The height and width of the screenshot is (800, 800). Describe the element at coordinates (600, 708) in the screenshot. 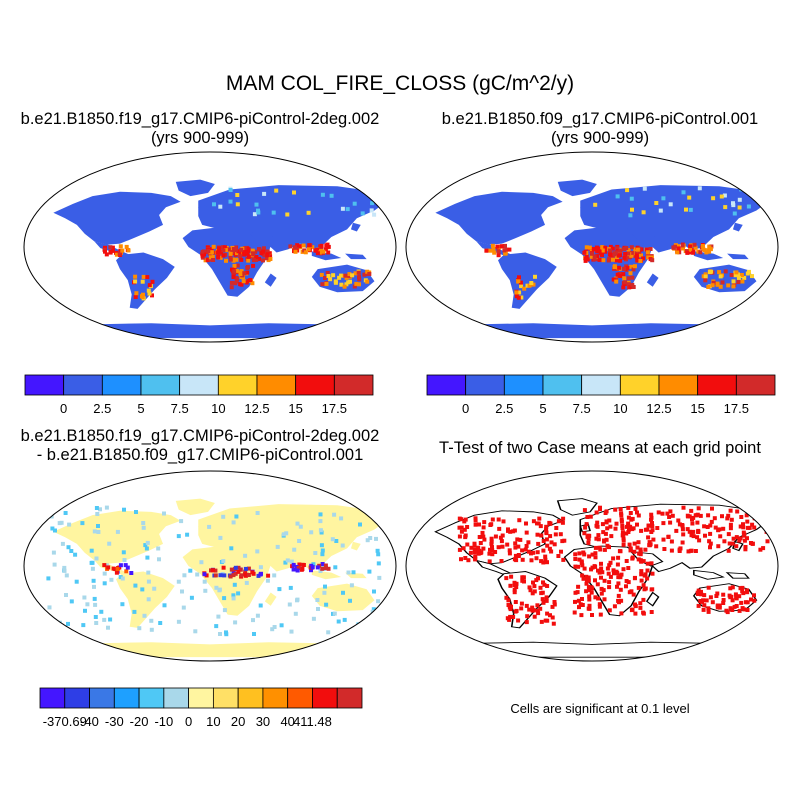

I see `significance-note: Cells are significant at 0.1 level` at that location.